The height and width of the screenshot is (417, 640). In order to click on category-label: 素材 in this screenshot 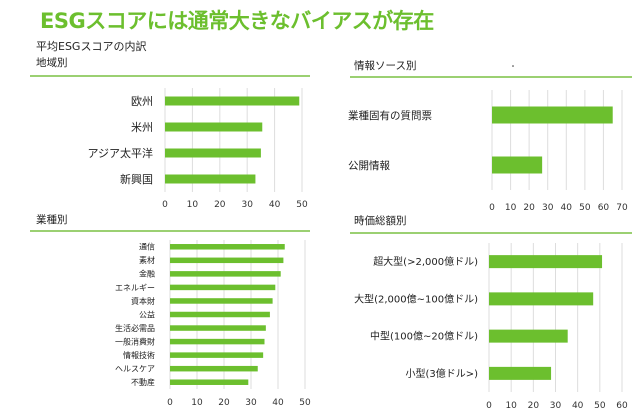, I will do `click(147, 260)`.